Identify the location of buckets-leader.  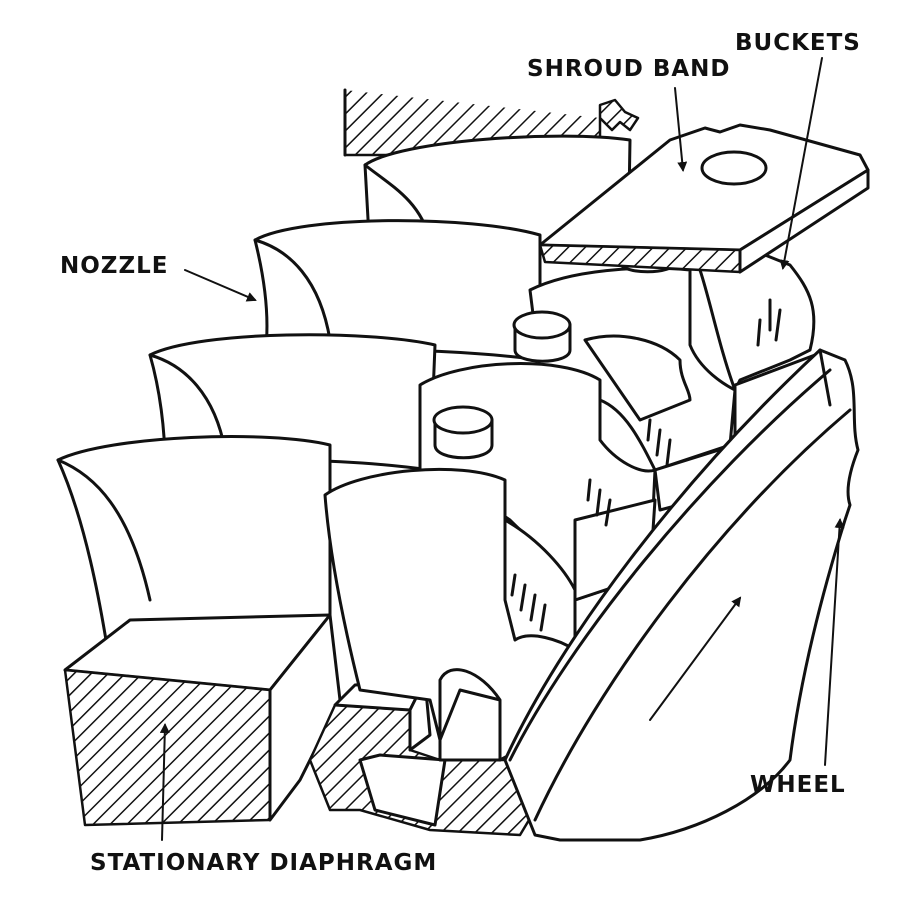
(801, 163).